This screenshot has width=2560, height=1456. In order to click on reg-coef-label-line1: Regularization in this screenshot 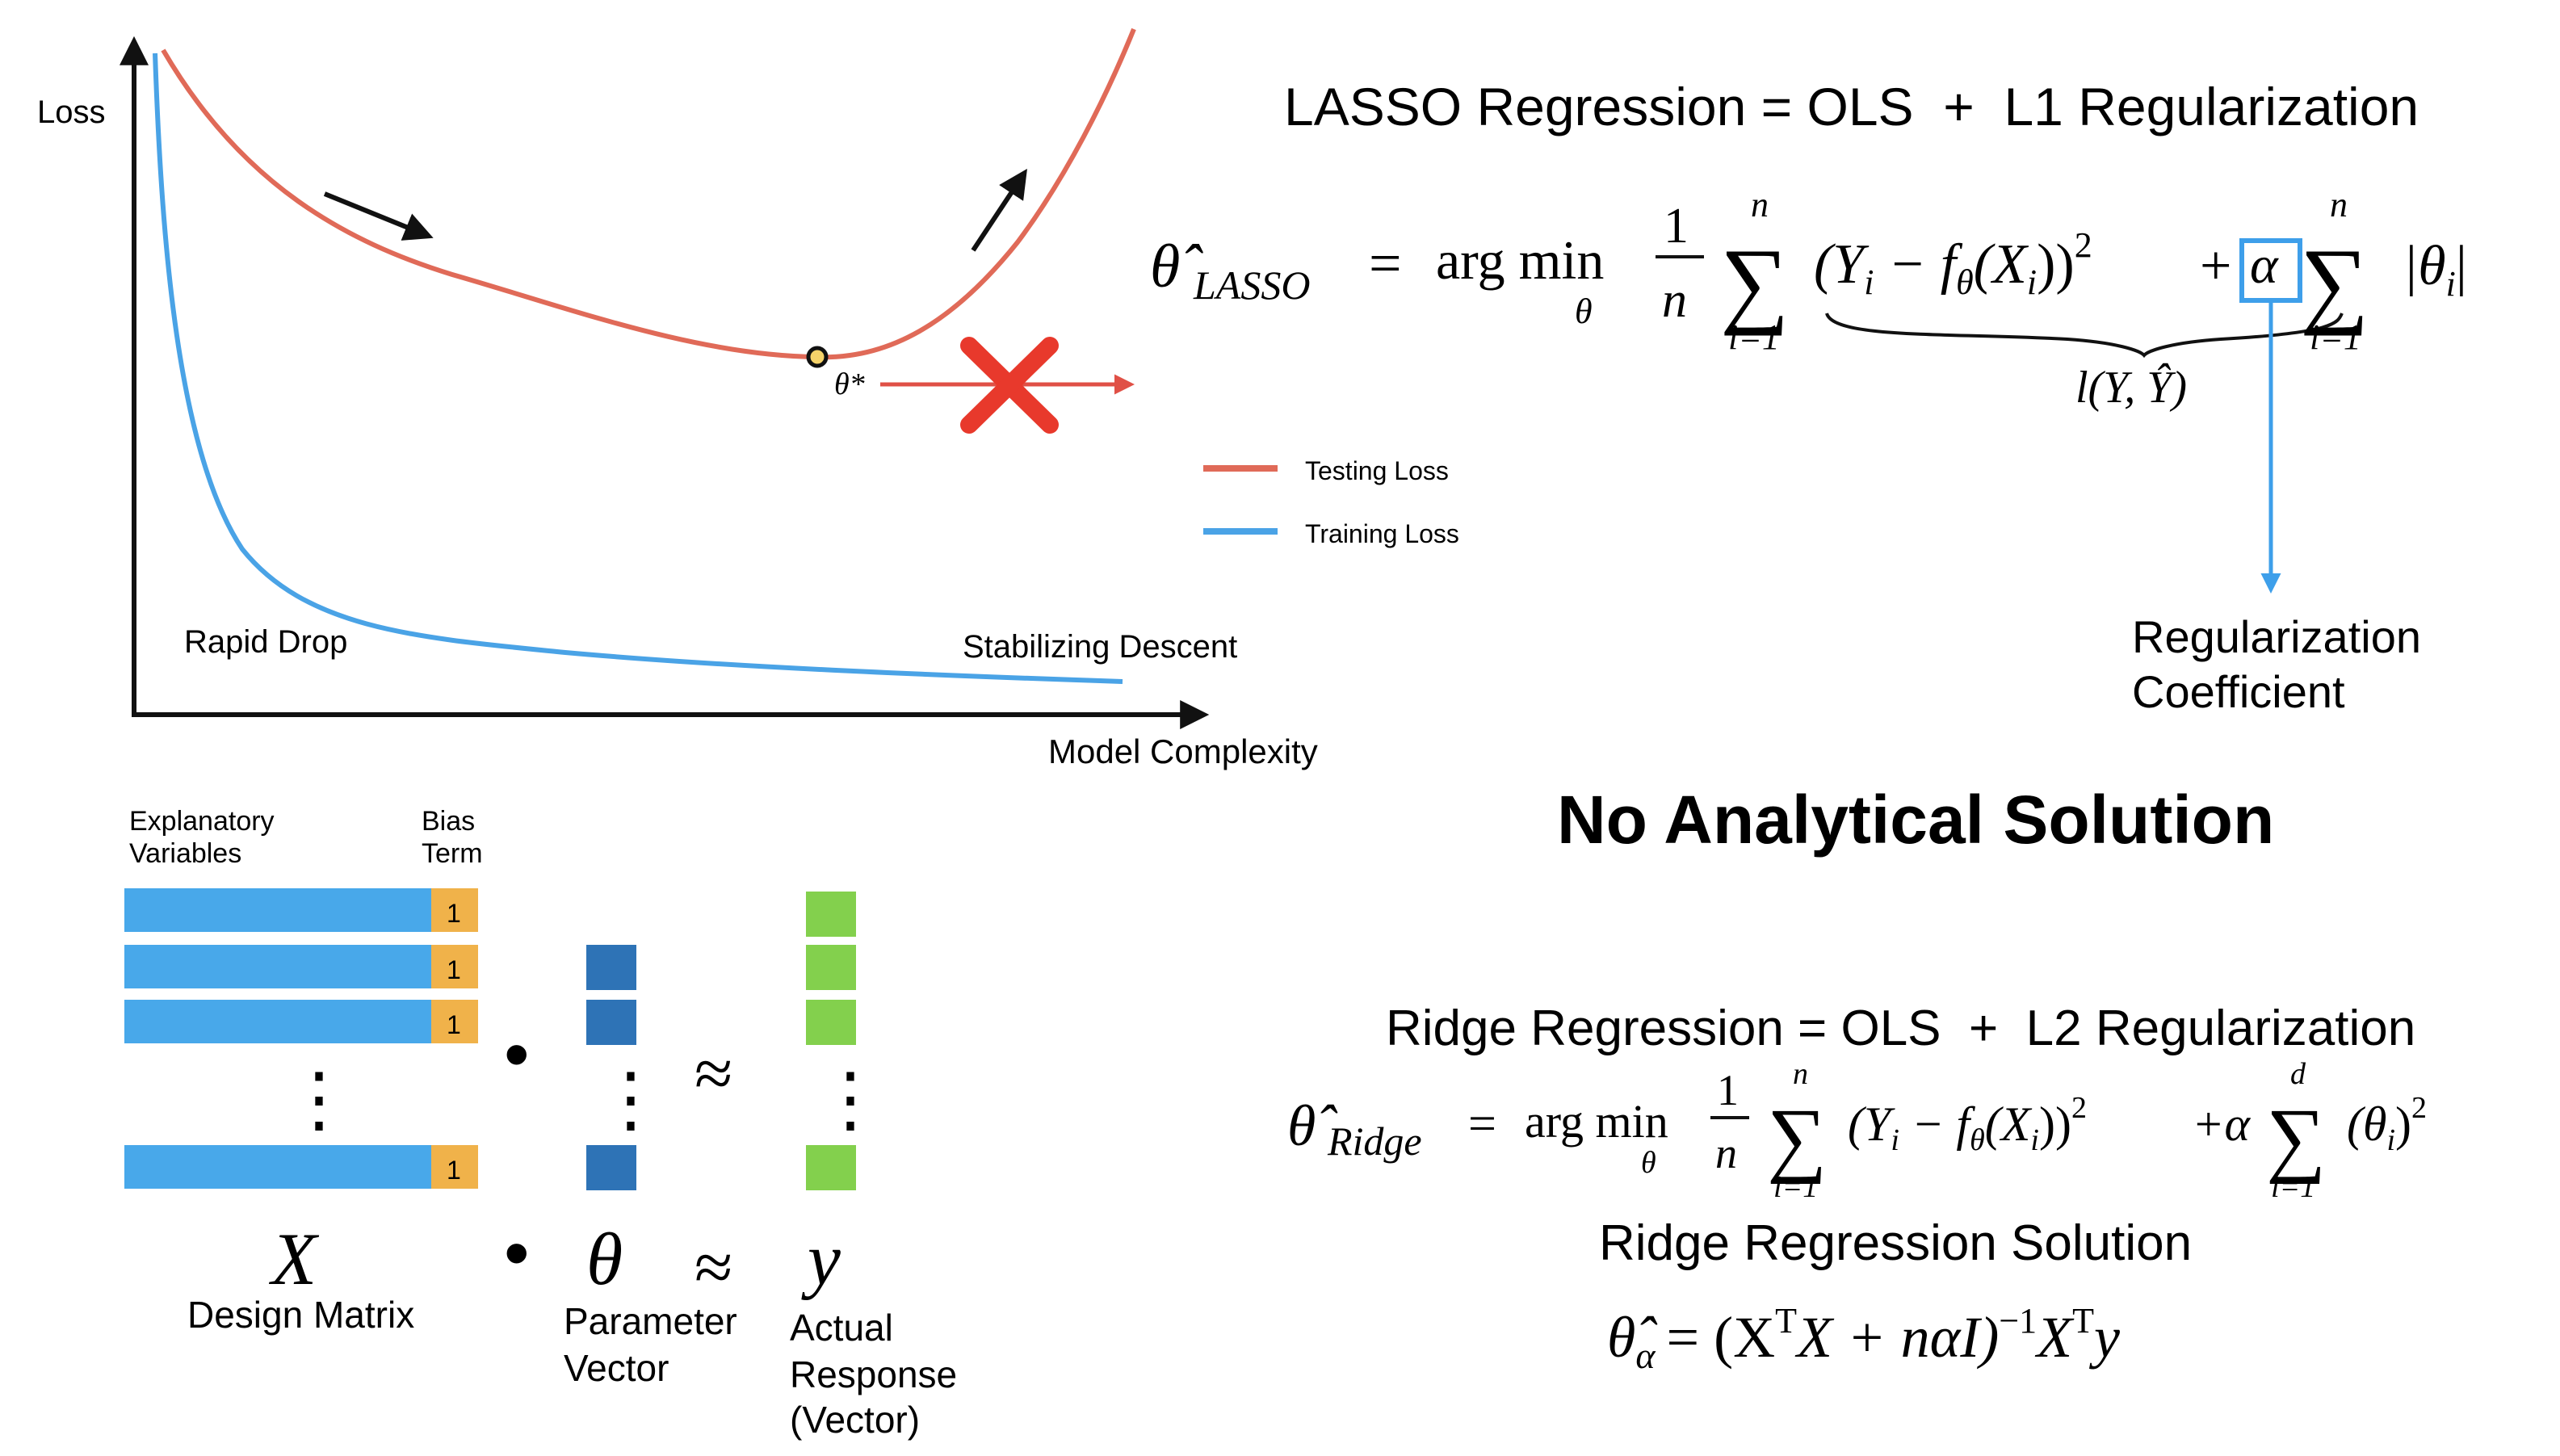, I will do `click(2276, 636)`.